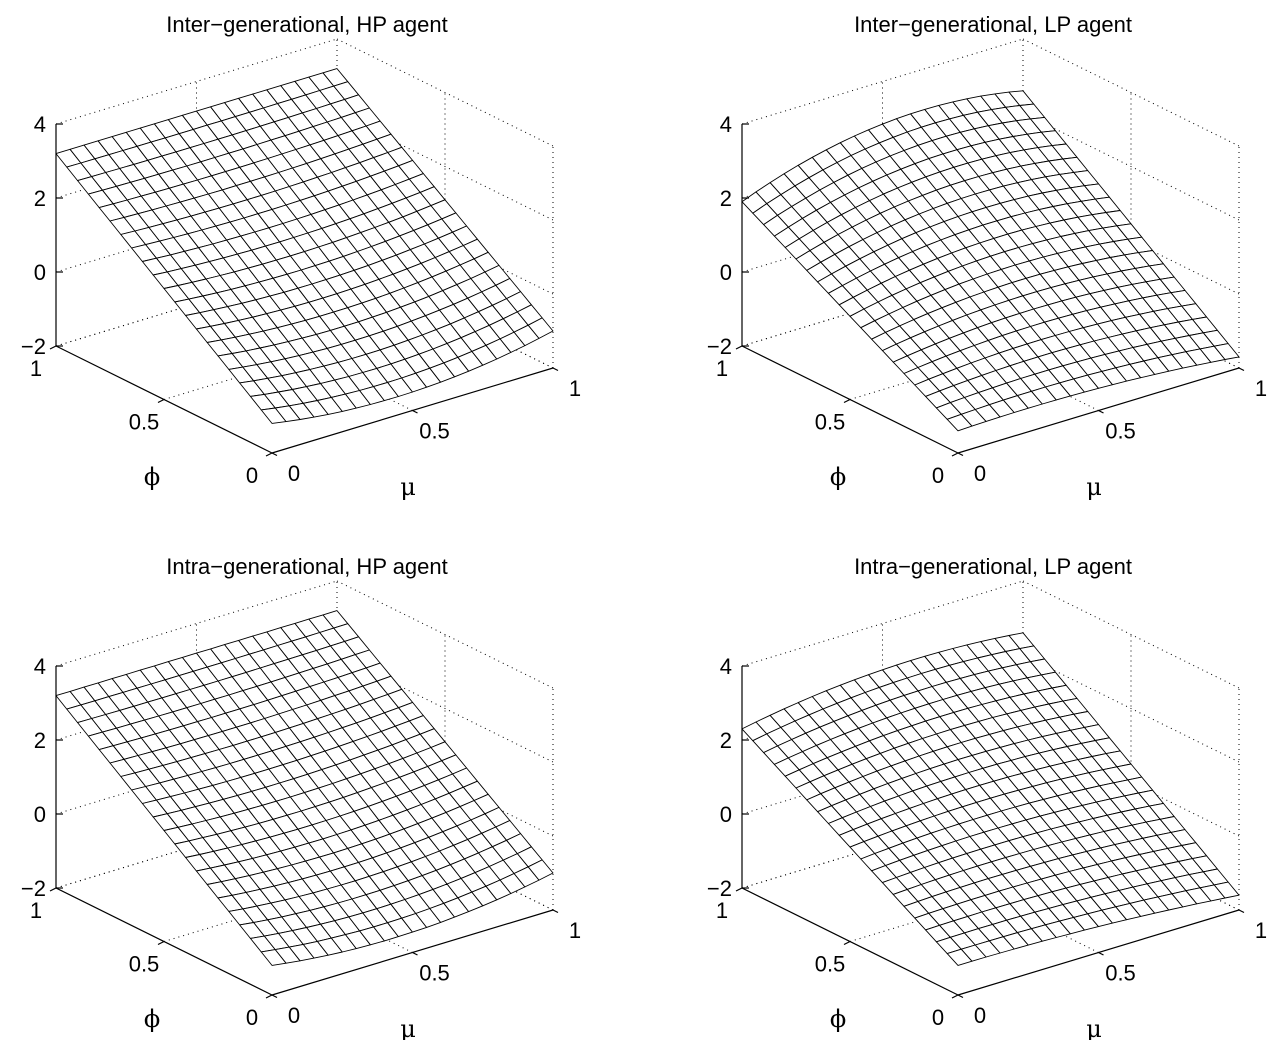  I want to click on chart-title: Inter−generational, HP agent, so click(307, 24).